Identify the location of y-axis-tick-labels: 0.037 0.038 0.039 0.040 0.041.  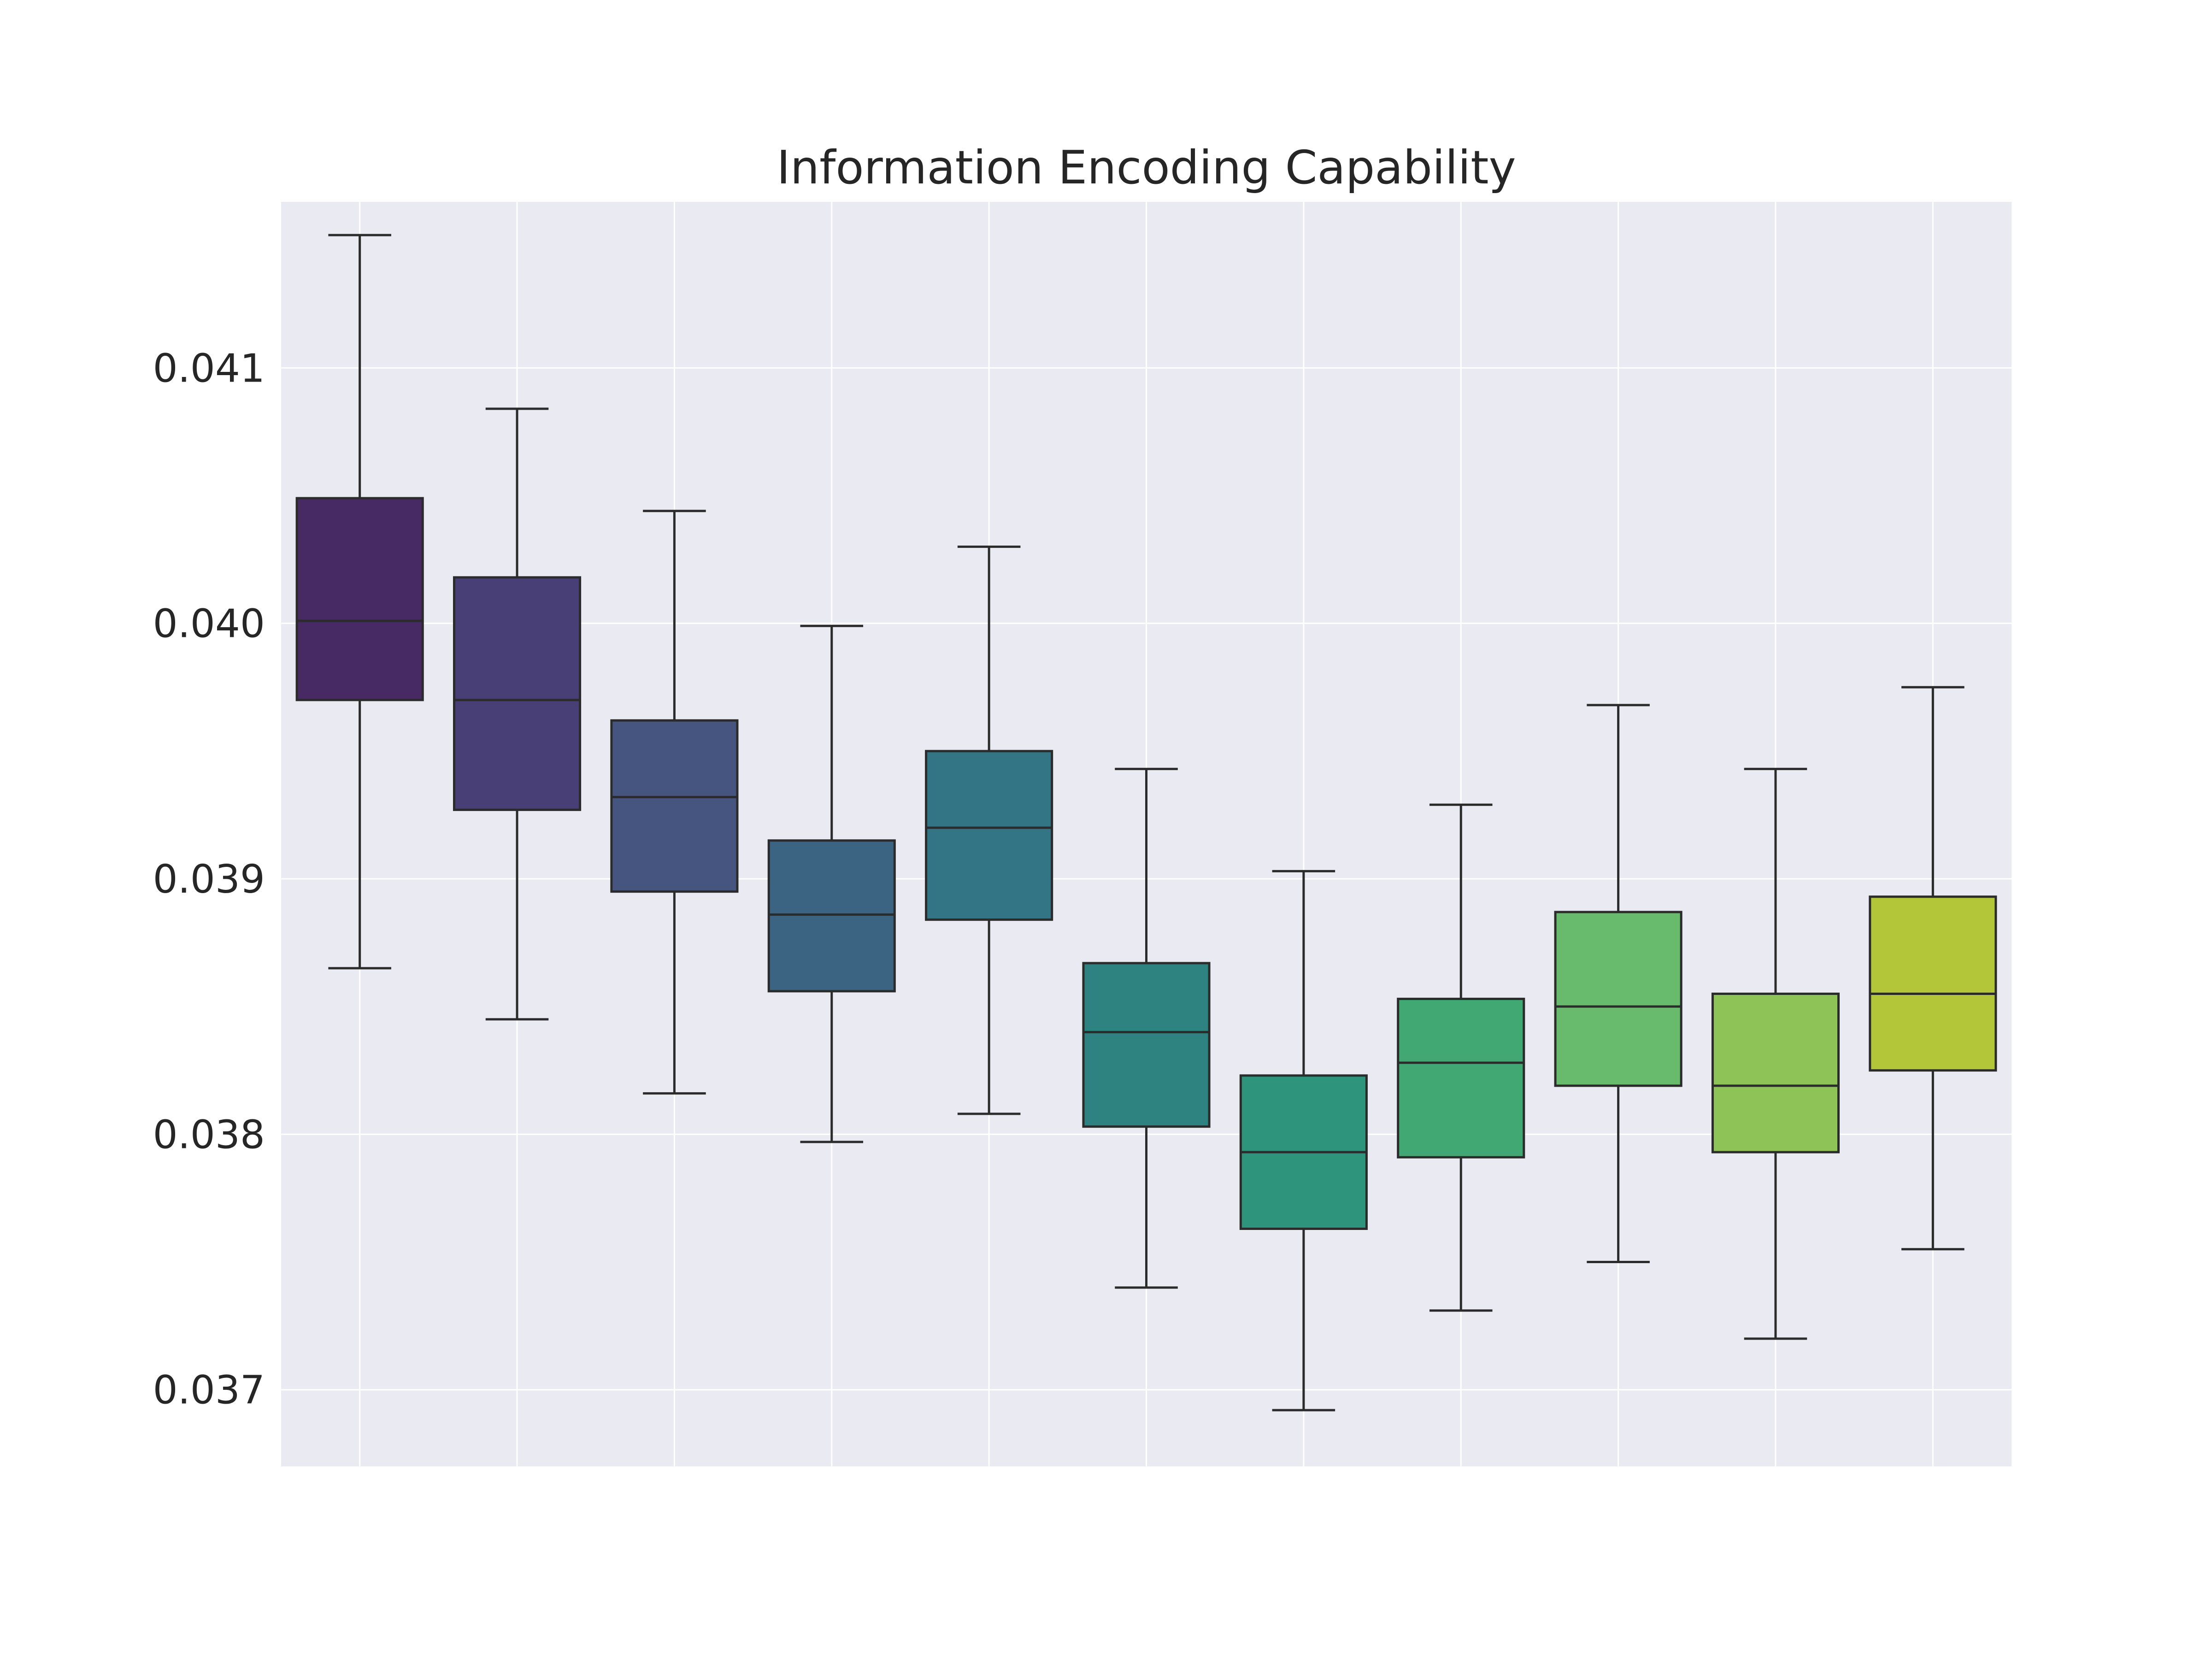
(209, 879).